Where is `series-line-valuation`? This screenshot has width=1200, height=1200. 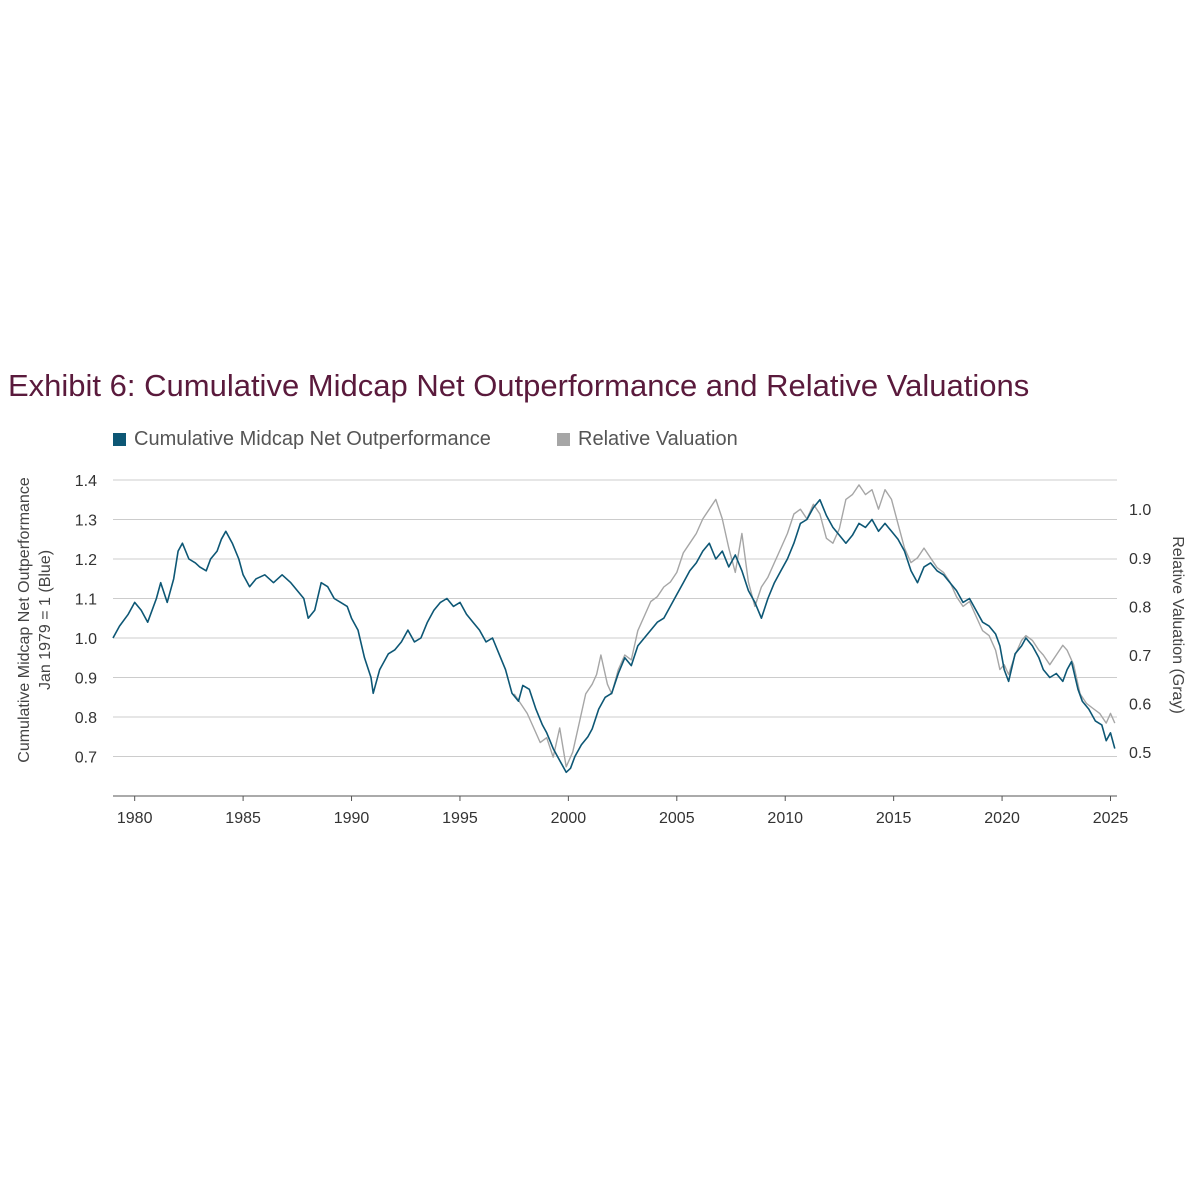 series-line-valuation is located at coordinates (814, 626).